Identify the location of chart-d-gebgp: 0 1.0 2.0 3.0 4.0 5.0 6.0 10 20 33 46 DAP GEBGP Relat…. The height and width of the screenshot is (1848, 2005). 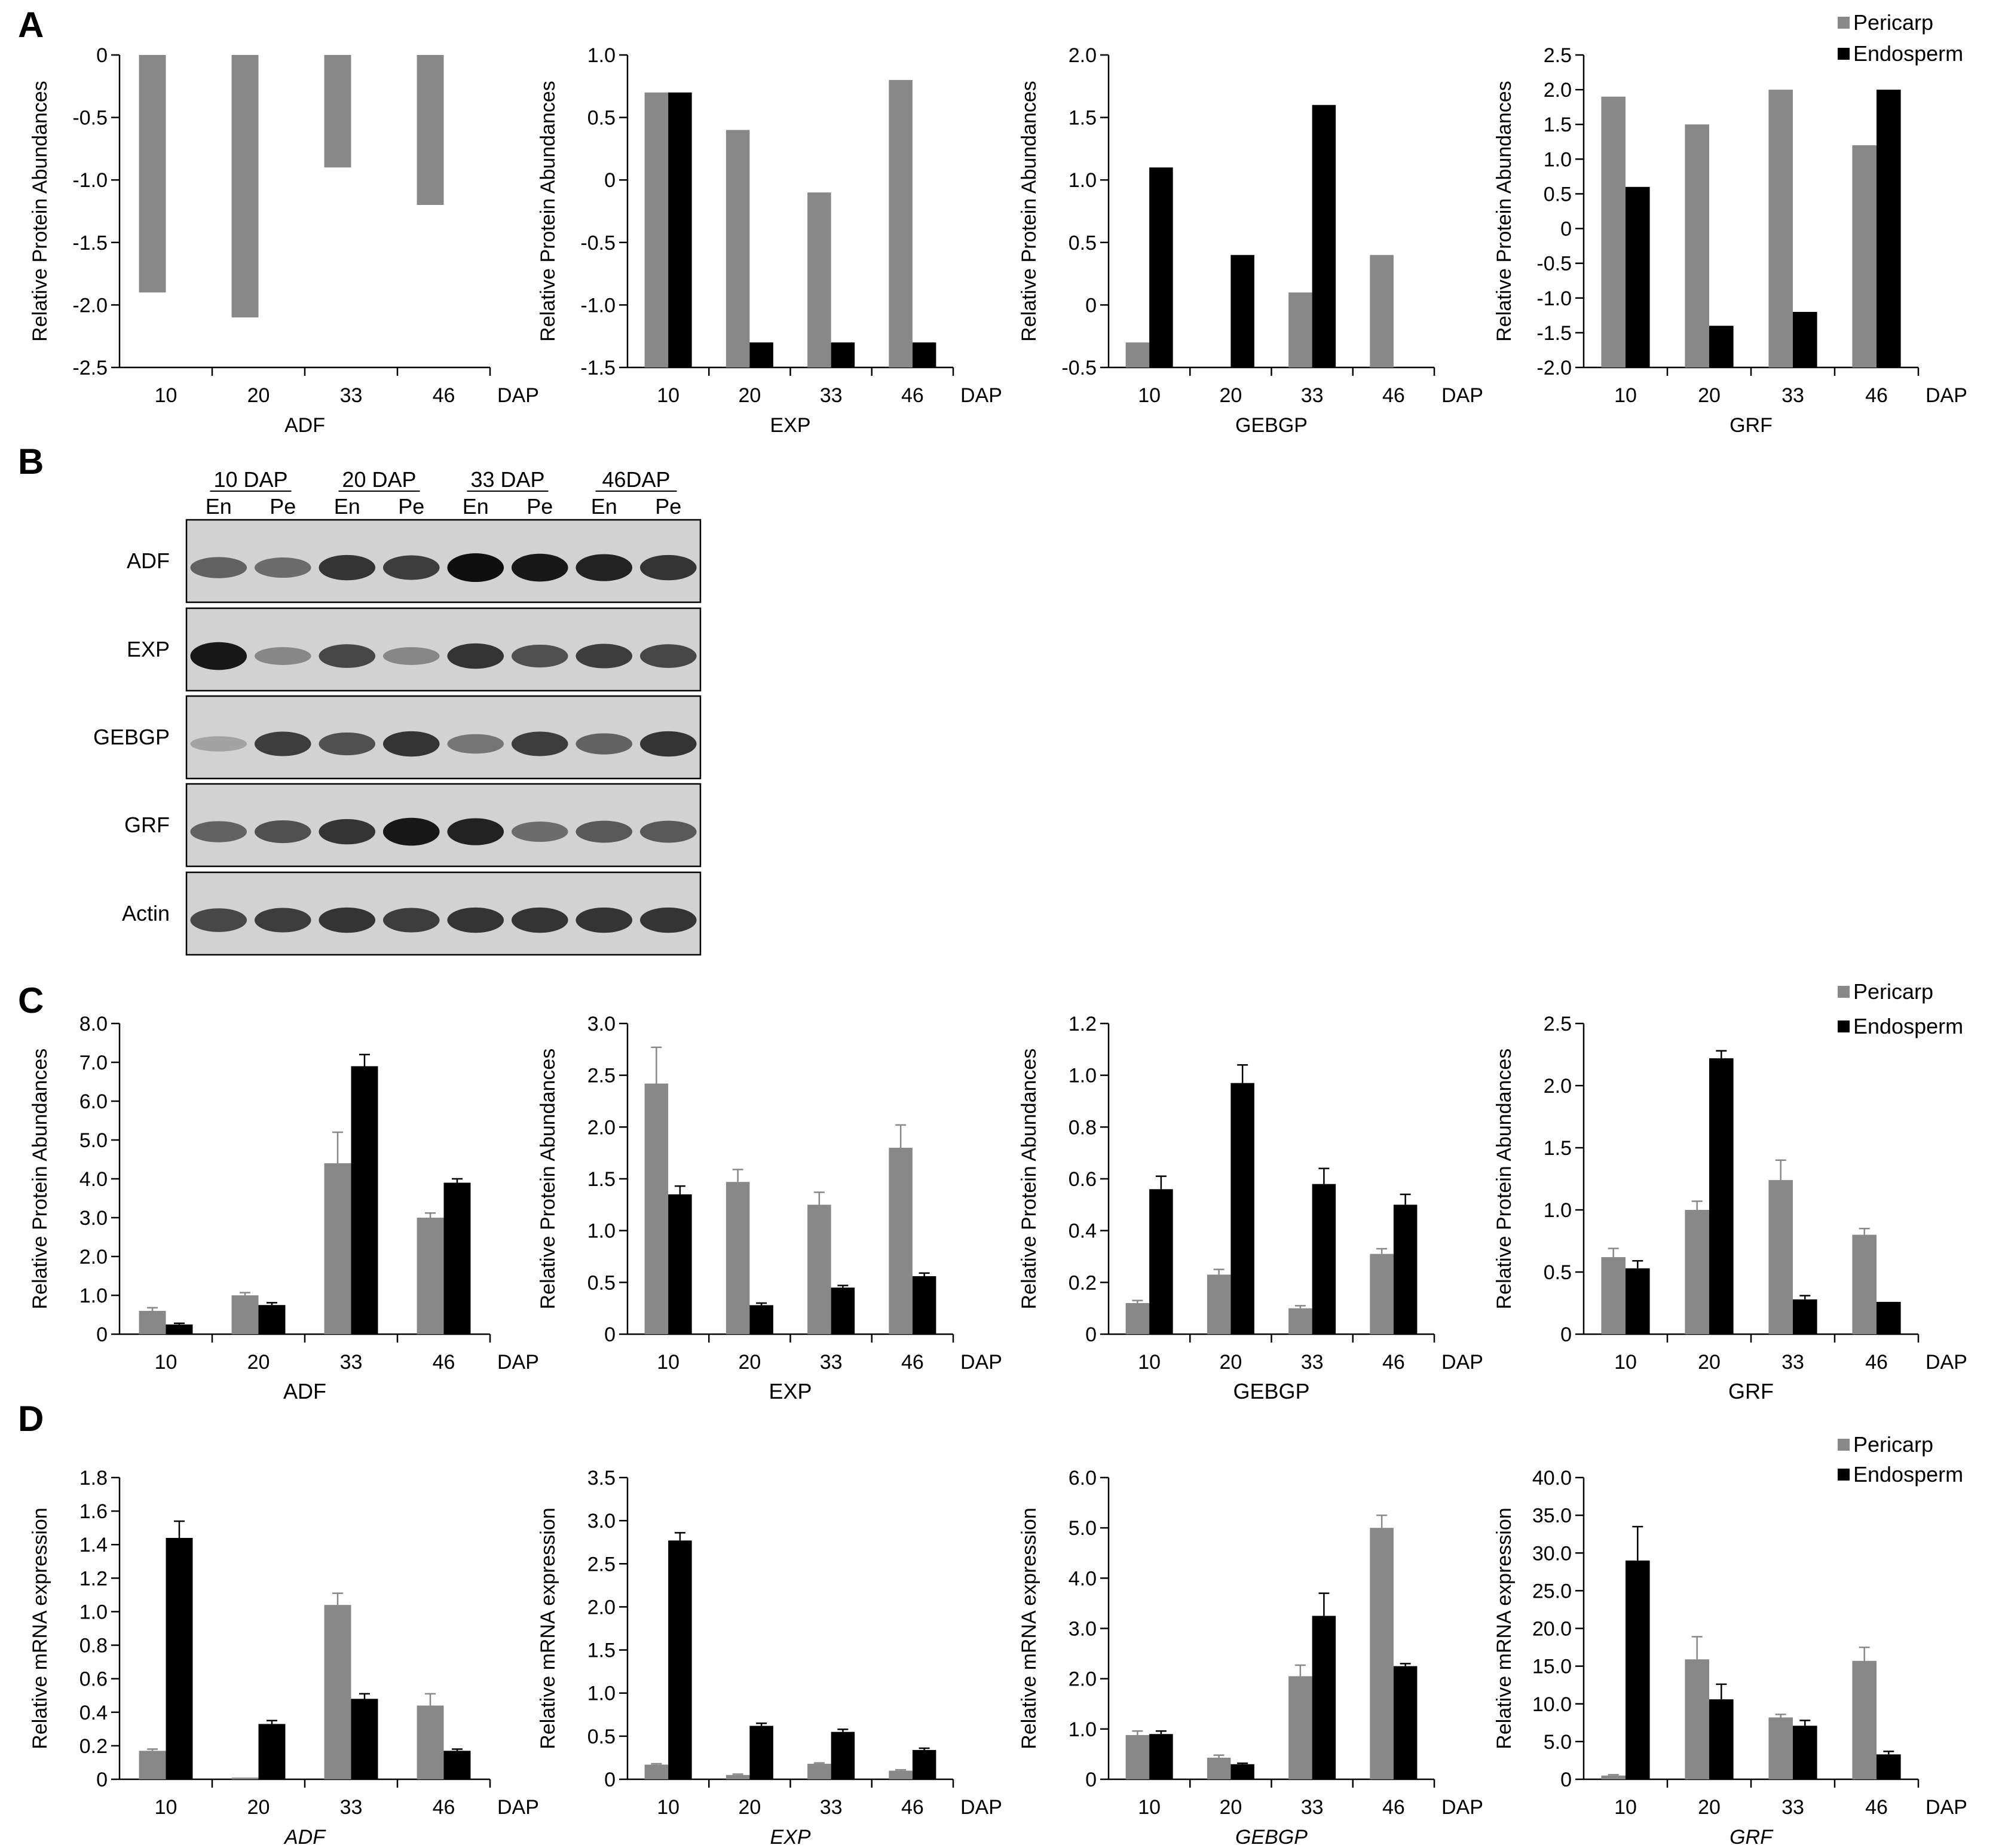
(1250, 1657).